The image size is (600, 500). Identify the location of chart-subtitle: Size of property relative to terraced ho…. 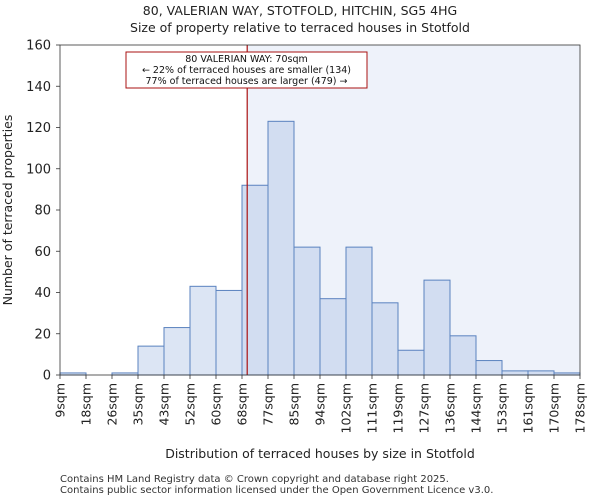
(300, 27).